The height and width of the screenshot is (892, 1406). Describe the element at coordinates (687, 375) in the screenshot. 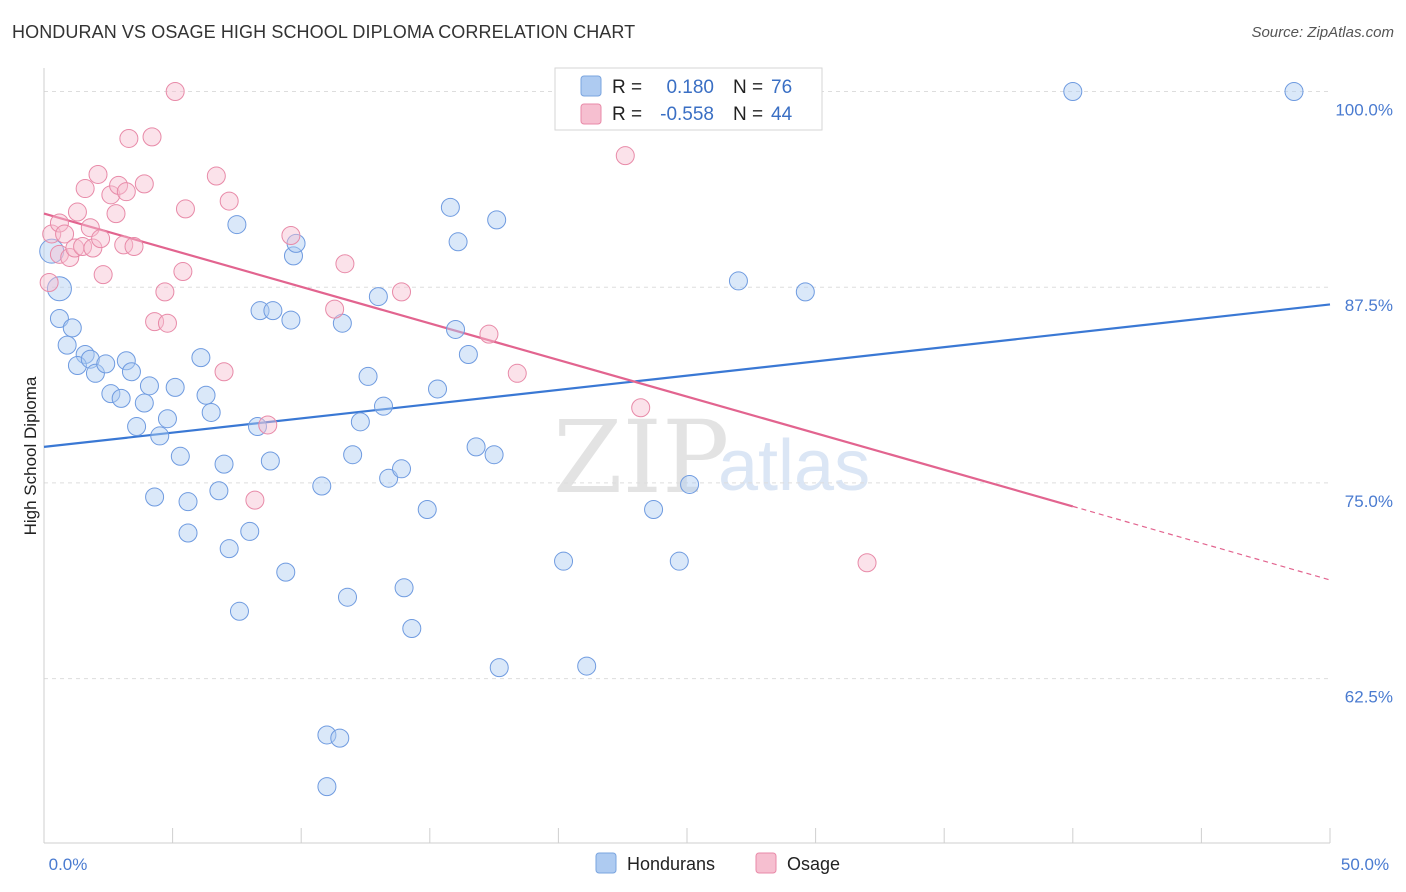

I see `hondurans-trend-line` at that location.